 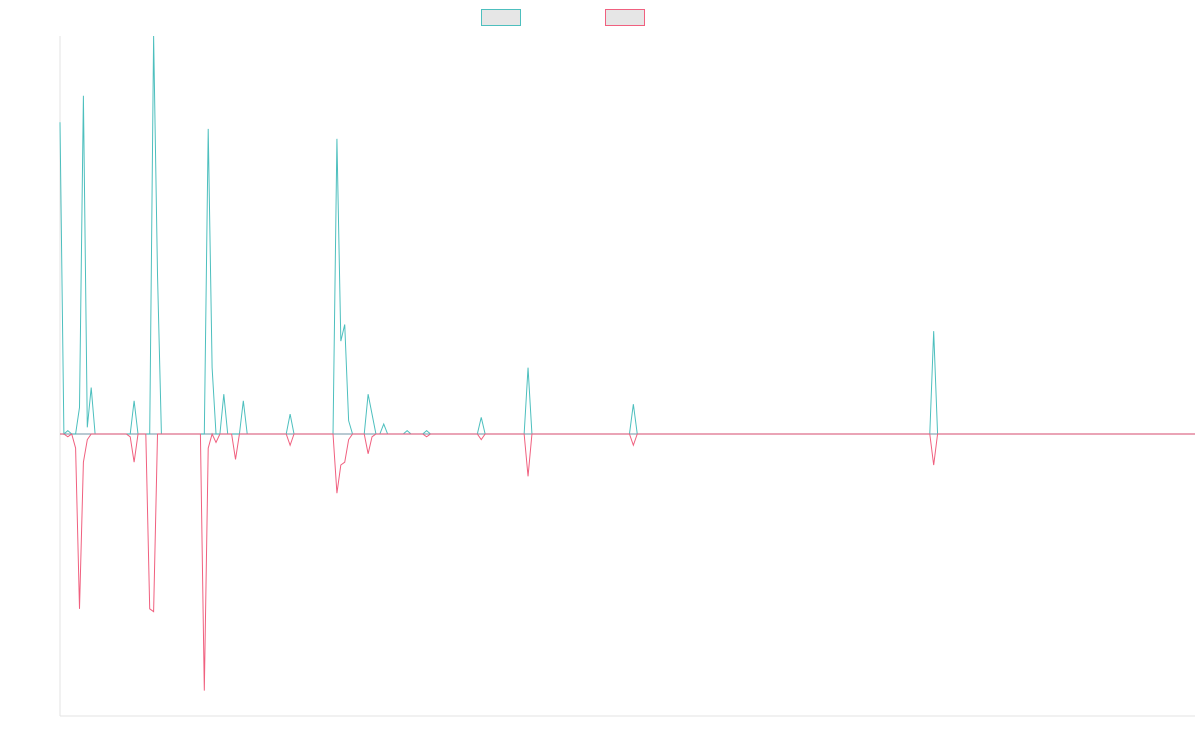 What do you see at coordinates (563, 17) in the screenshot?
I see `legend` at bounding box center [563, 17].